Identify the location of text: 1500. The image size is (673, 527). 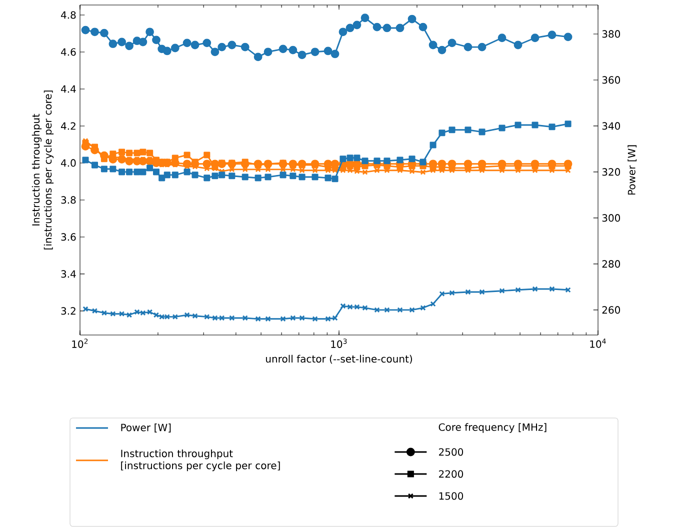
(451, 496).